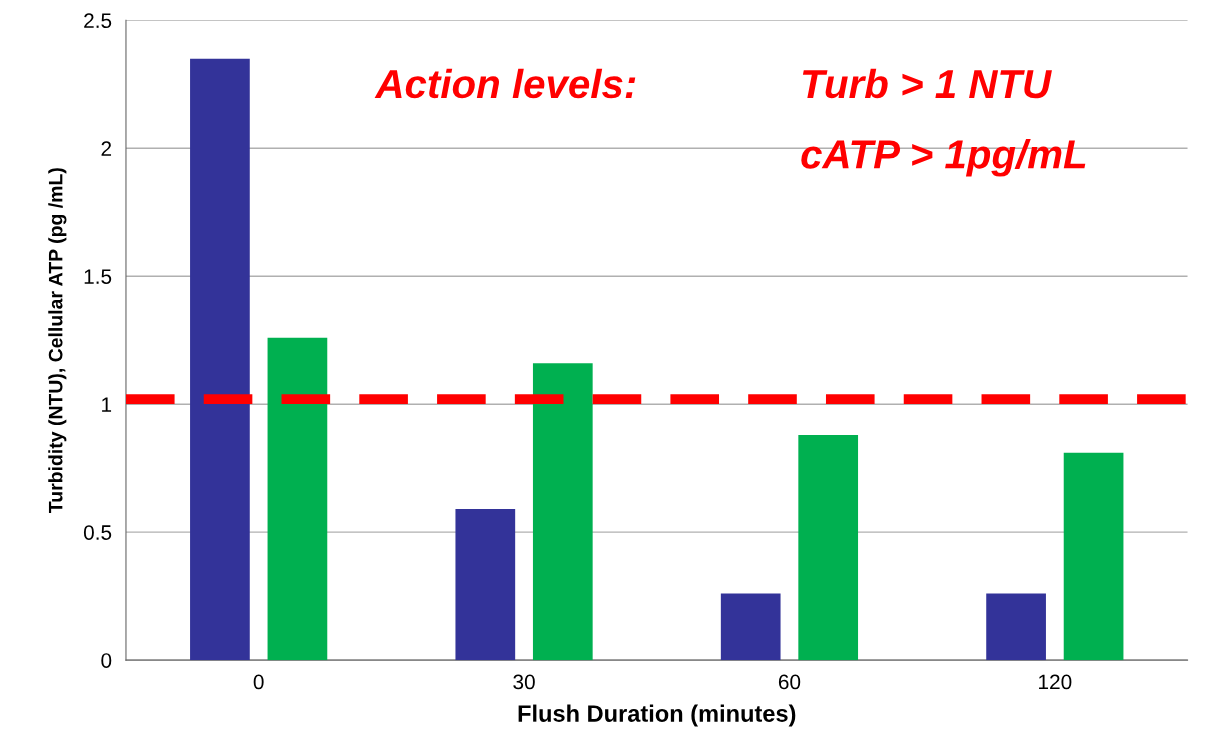  I want to click on x-tick-label: 60, so click(789, 682).